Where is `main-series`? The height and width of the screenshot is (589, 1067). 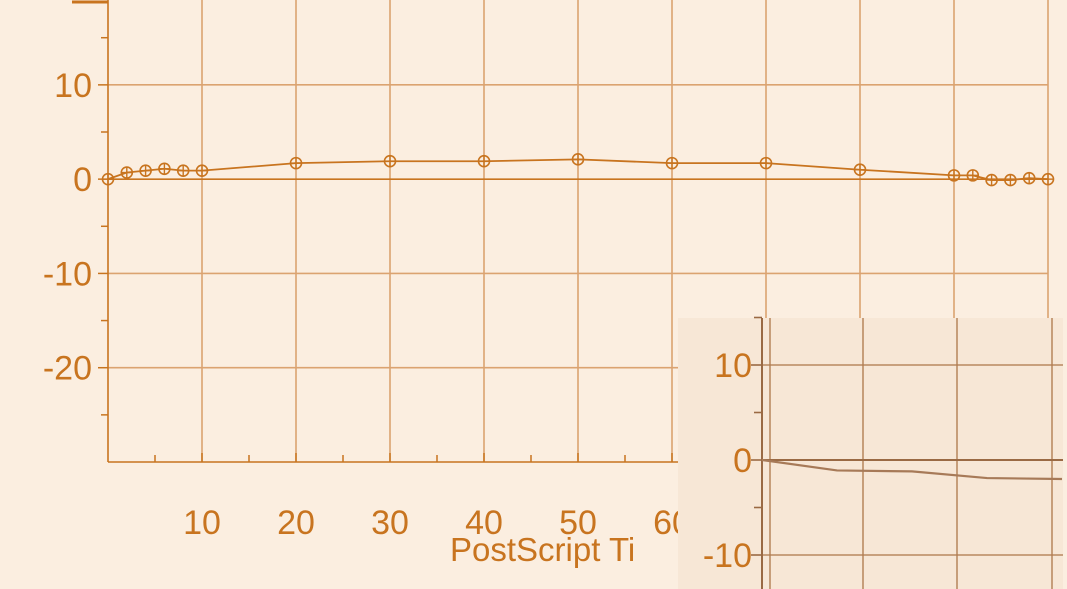 main-series is located at coordinates (578, 170).